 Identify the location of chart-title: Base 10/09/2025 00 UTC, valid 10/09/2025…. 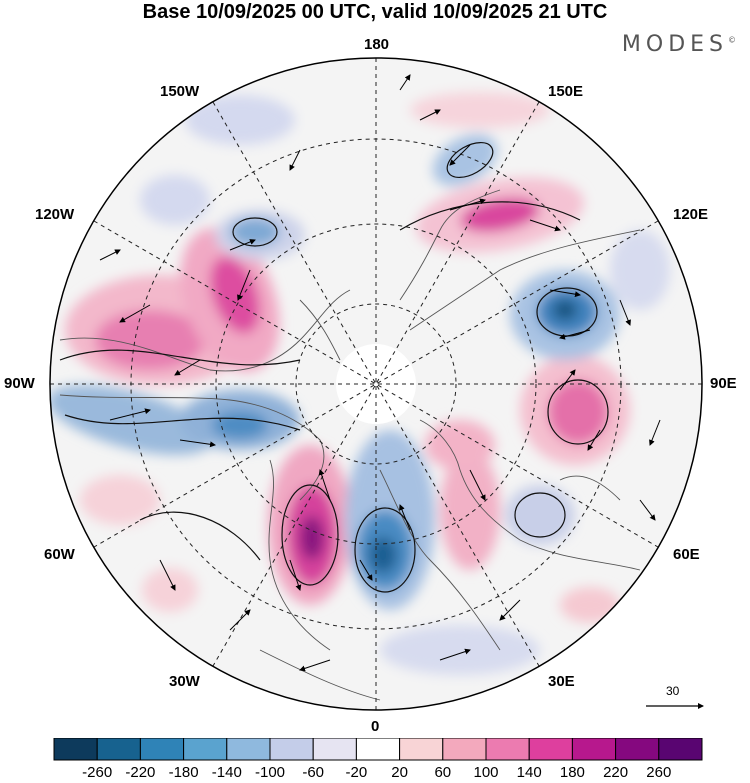
(375, 12).